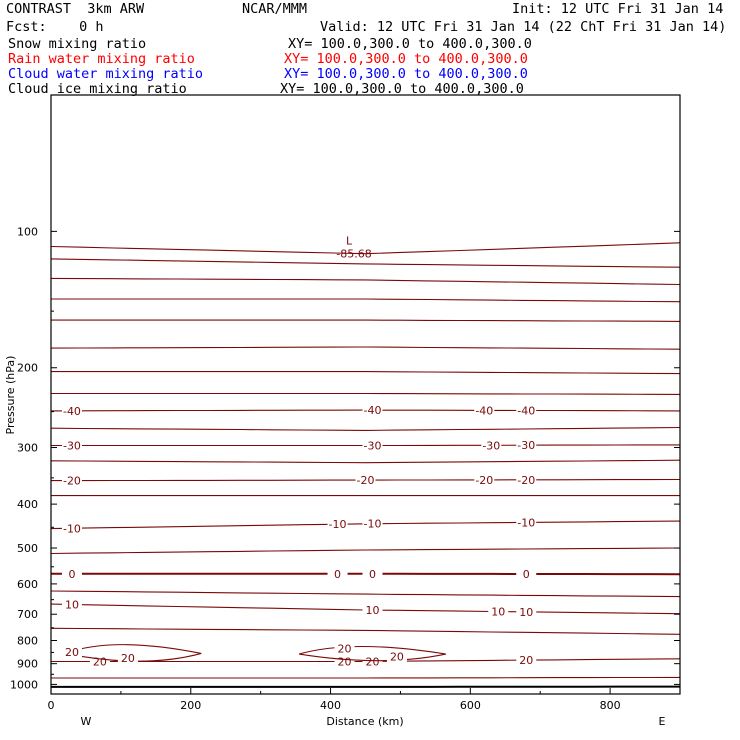  I want to click on x-tick-label: 0, so click(51, 705).